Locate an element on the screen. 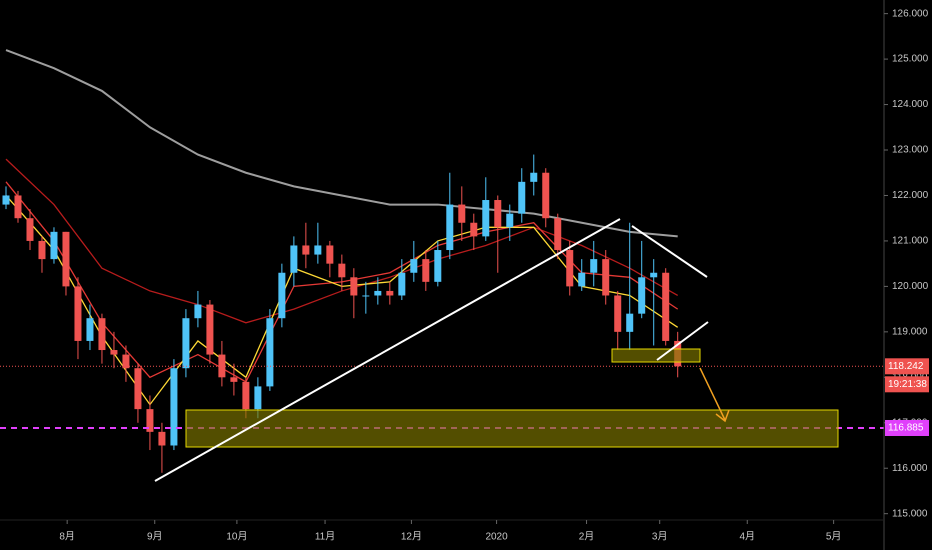 This screenshot has width=932, height=550. countdown-box is located at coordinates (907, 384).